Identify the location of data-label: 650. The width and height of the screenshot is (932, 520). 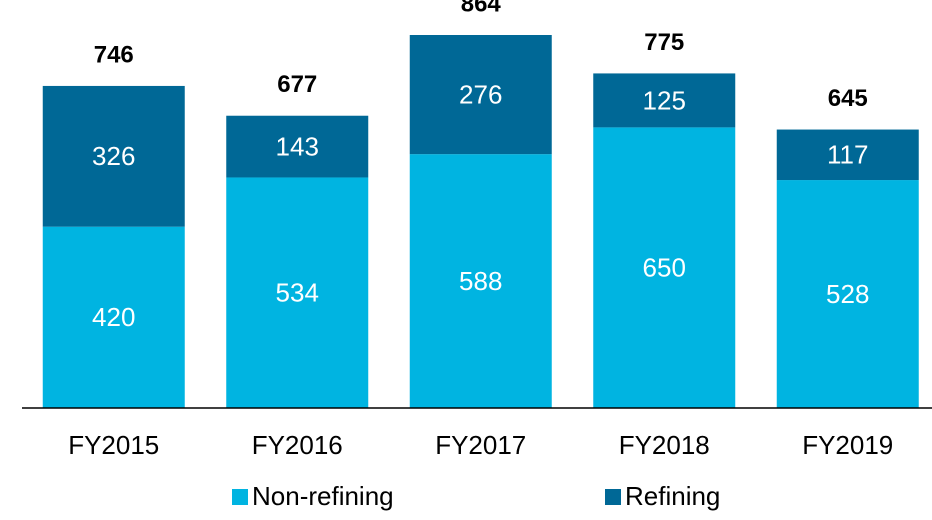
(664, 268).